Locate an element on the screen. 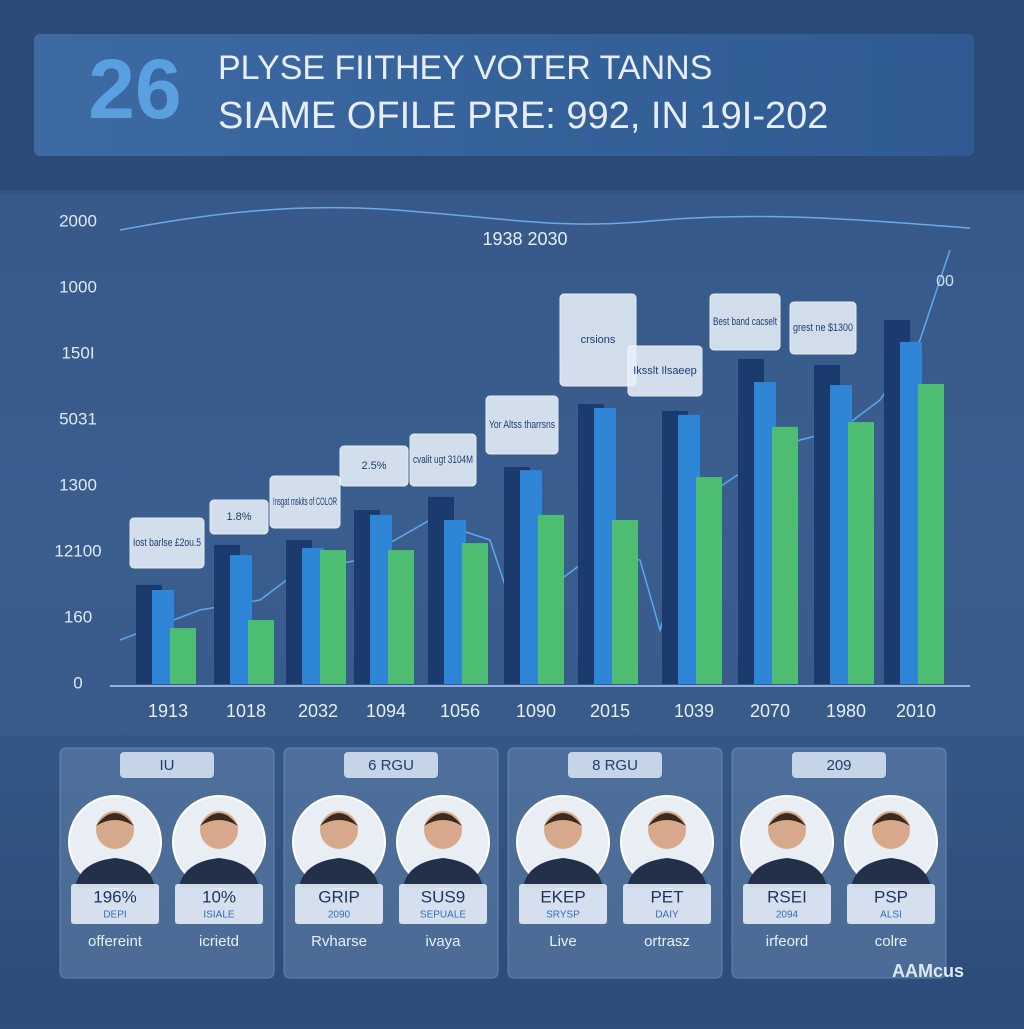 The height and width of the screenshot is (1029, 1024). person-sub: ISIALE is located at coordinates (218, 915).